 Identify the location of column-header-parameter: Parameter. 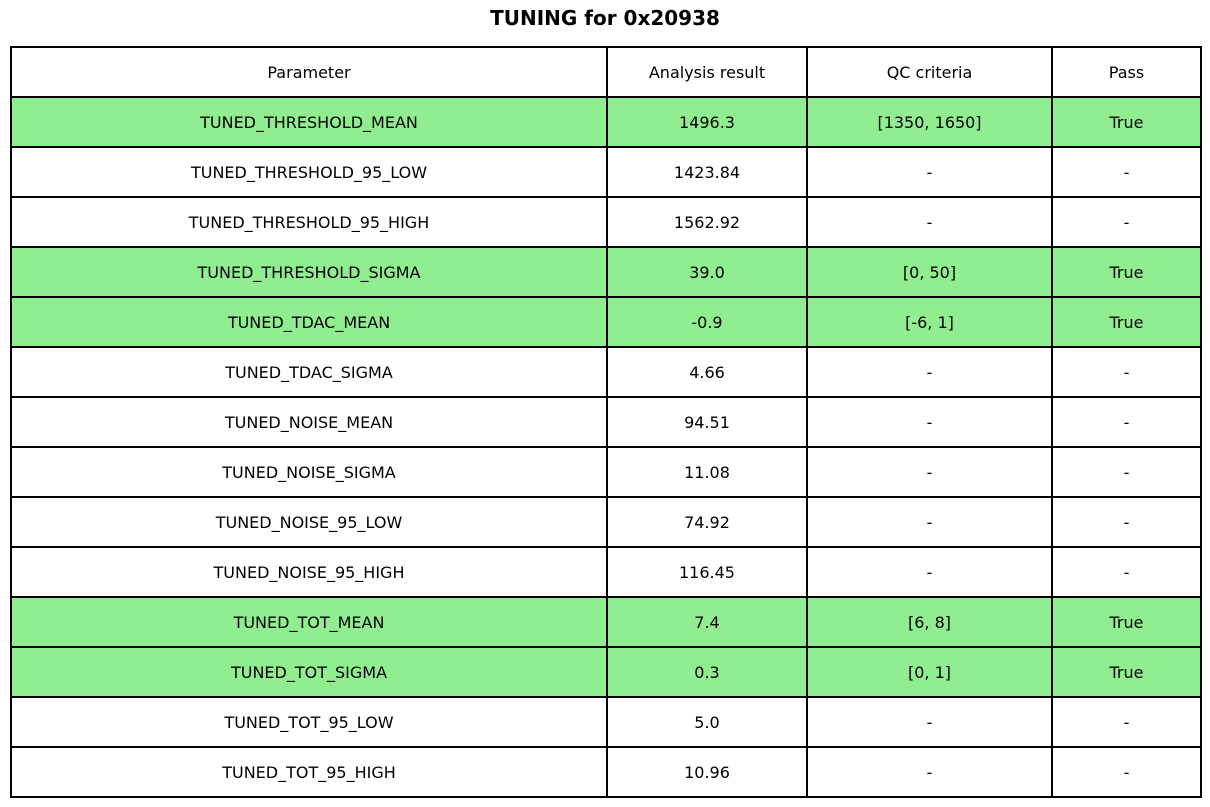
(309, 72).